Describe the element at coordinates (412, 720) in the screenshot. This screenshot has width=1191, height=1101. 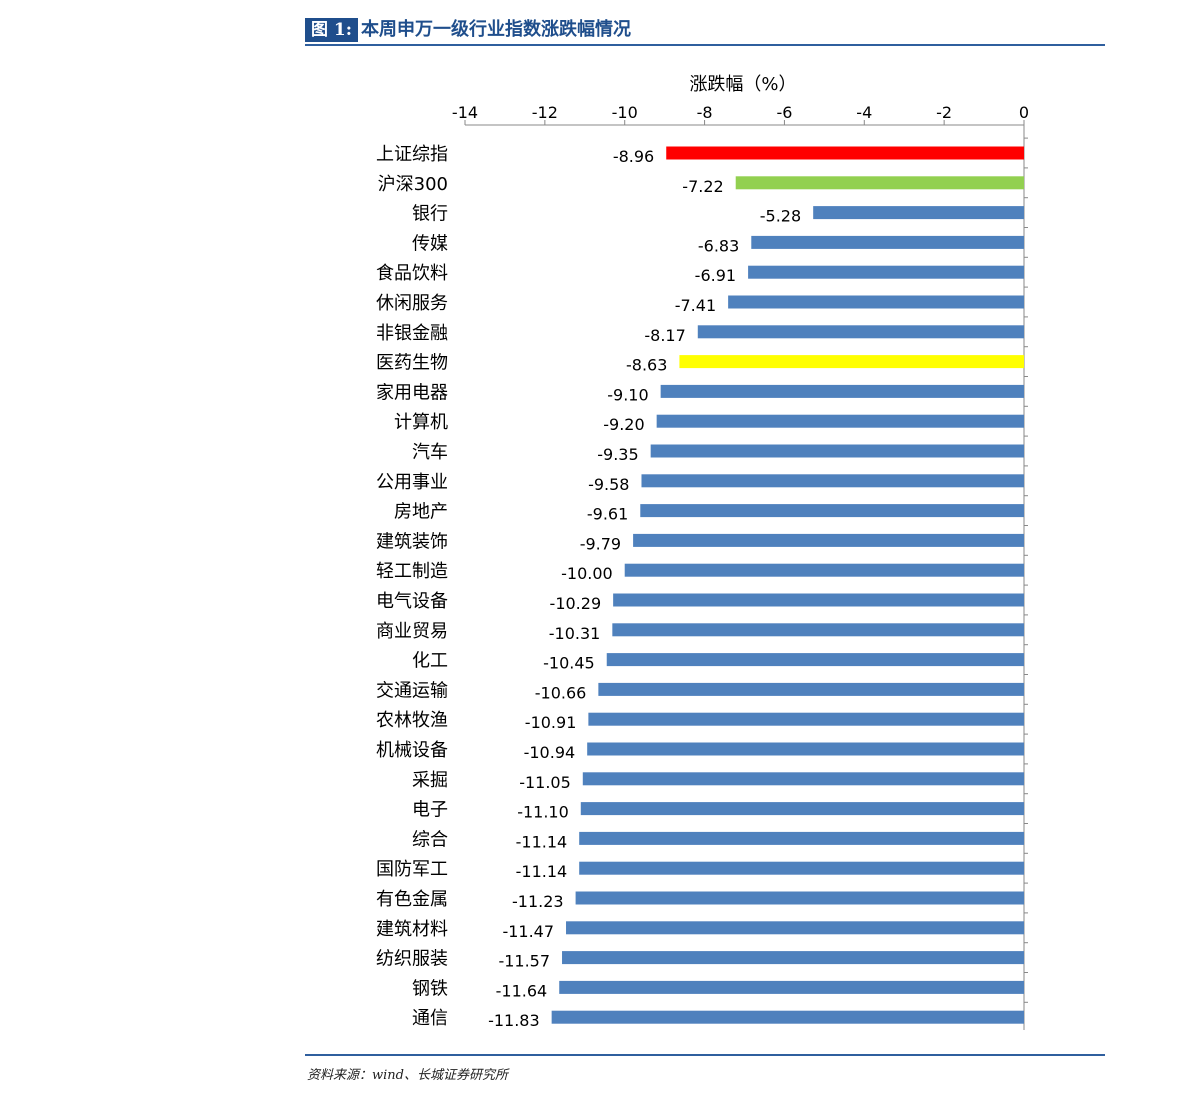
I see `category-label: 农林牧渔` at that location.